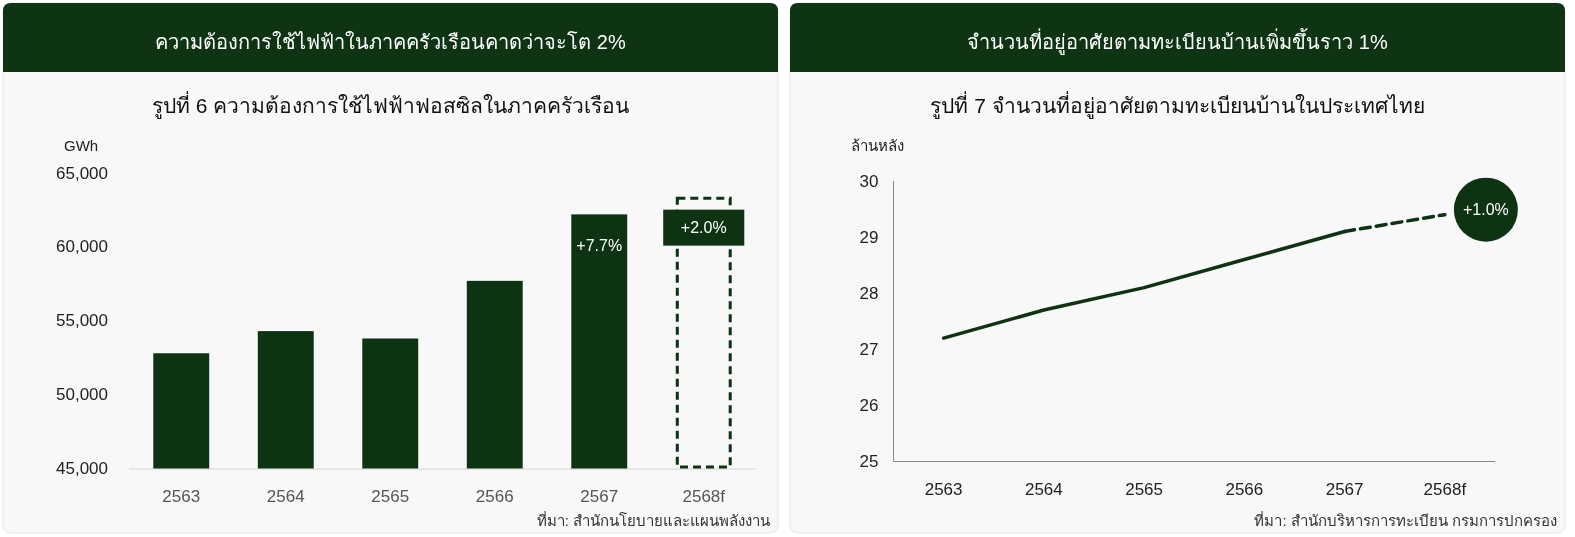 This screenshot has height=537, width=1575. I want to click on text: ที่มา: สำนักบริหารการทะเบียน กรมการปกครอง, so click(1405, 519).